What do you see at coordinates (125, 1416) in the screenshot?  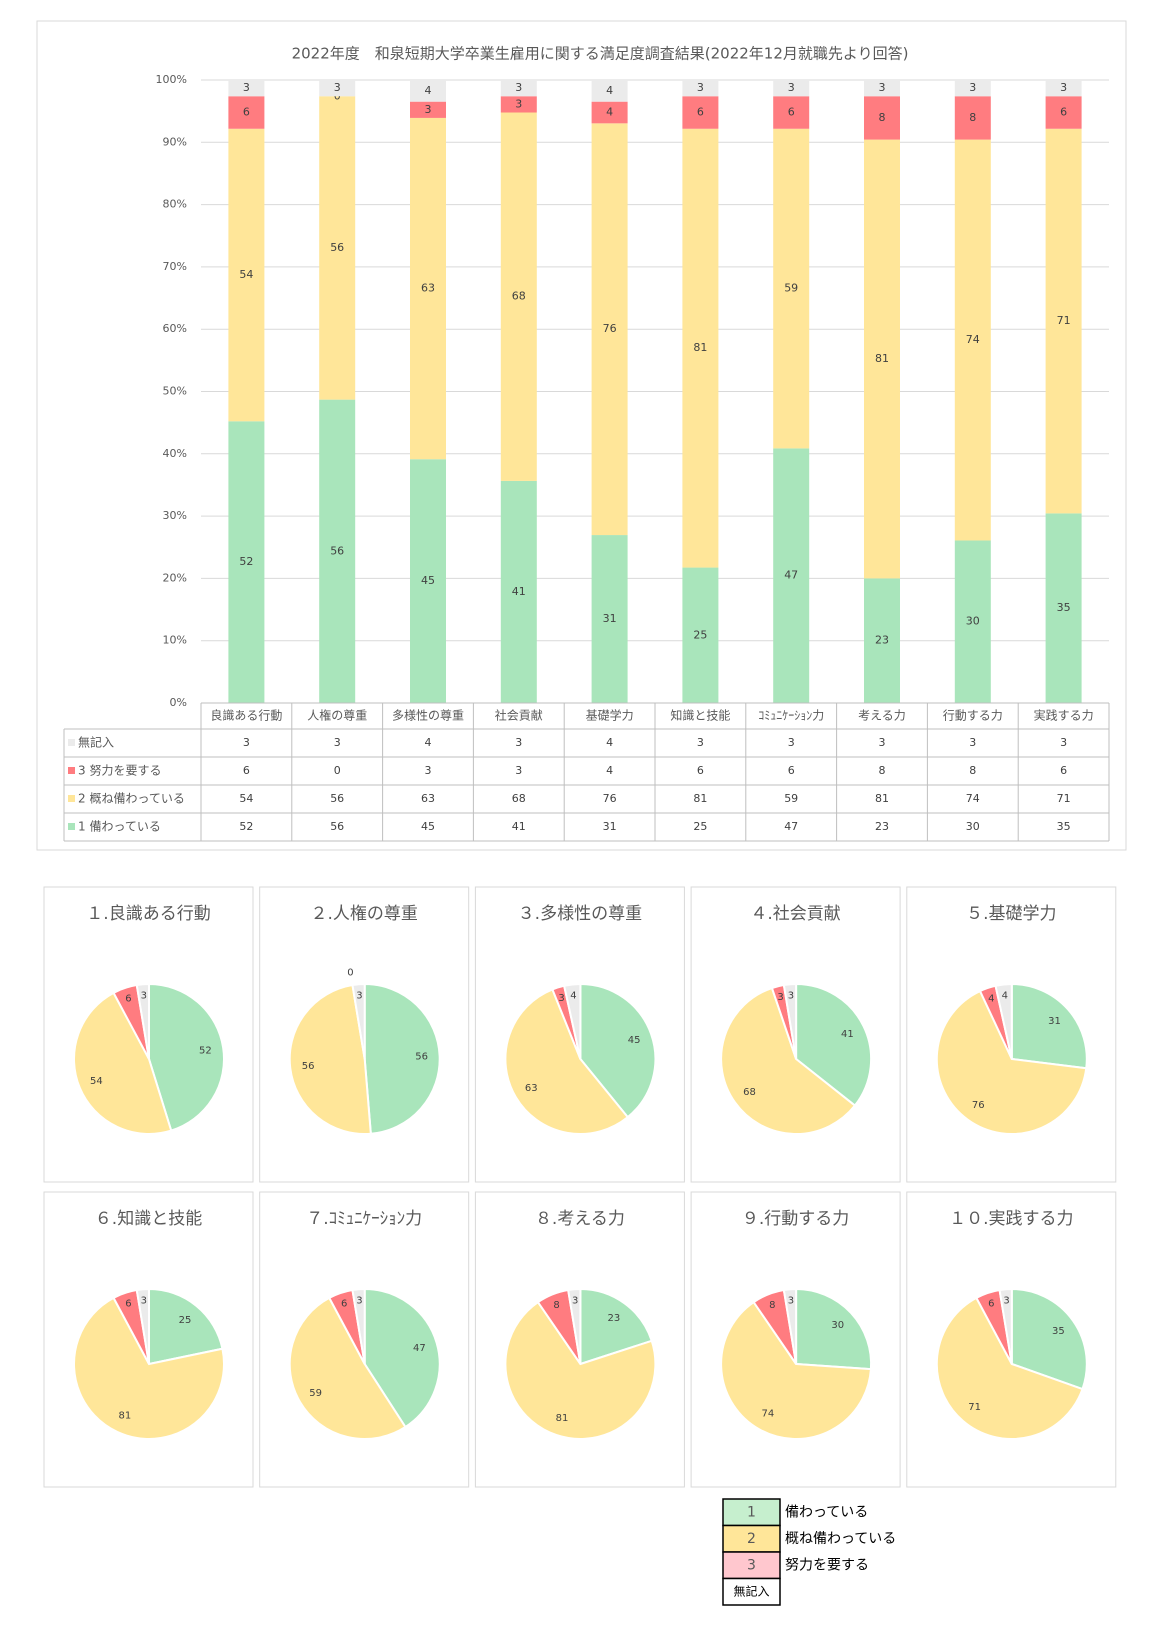 I see `pie-value-label: 81` at bounding box center [125, 1416].